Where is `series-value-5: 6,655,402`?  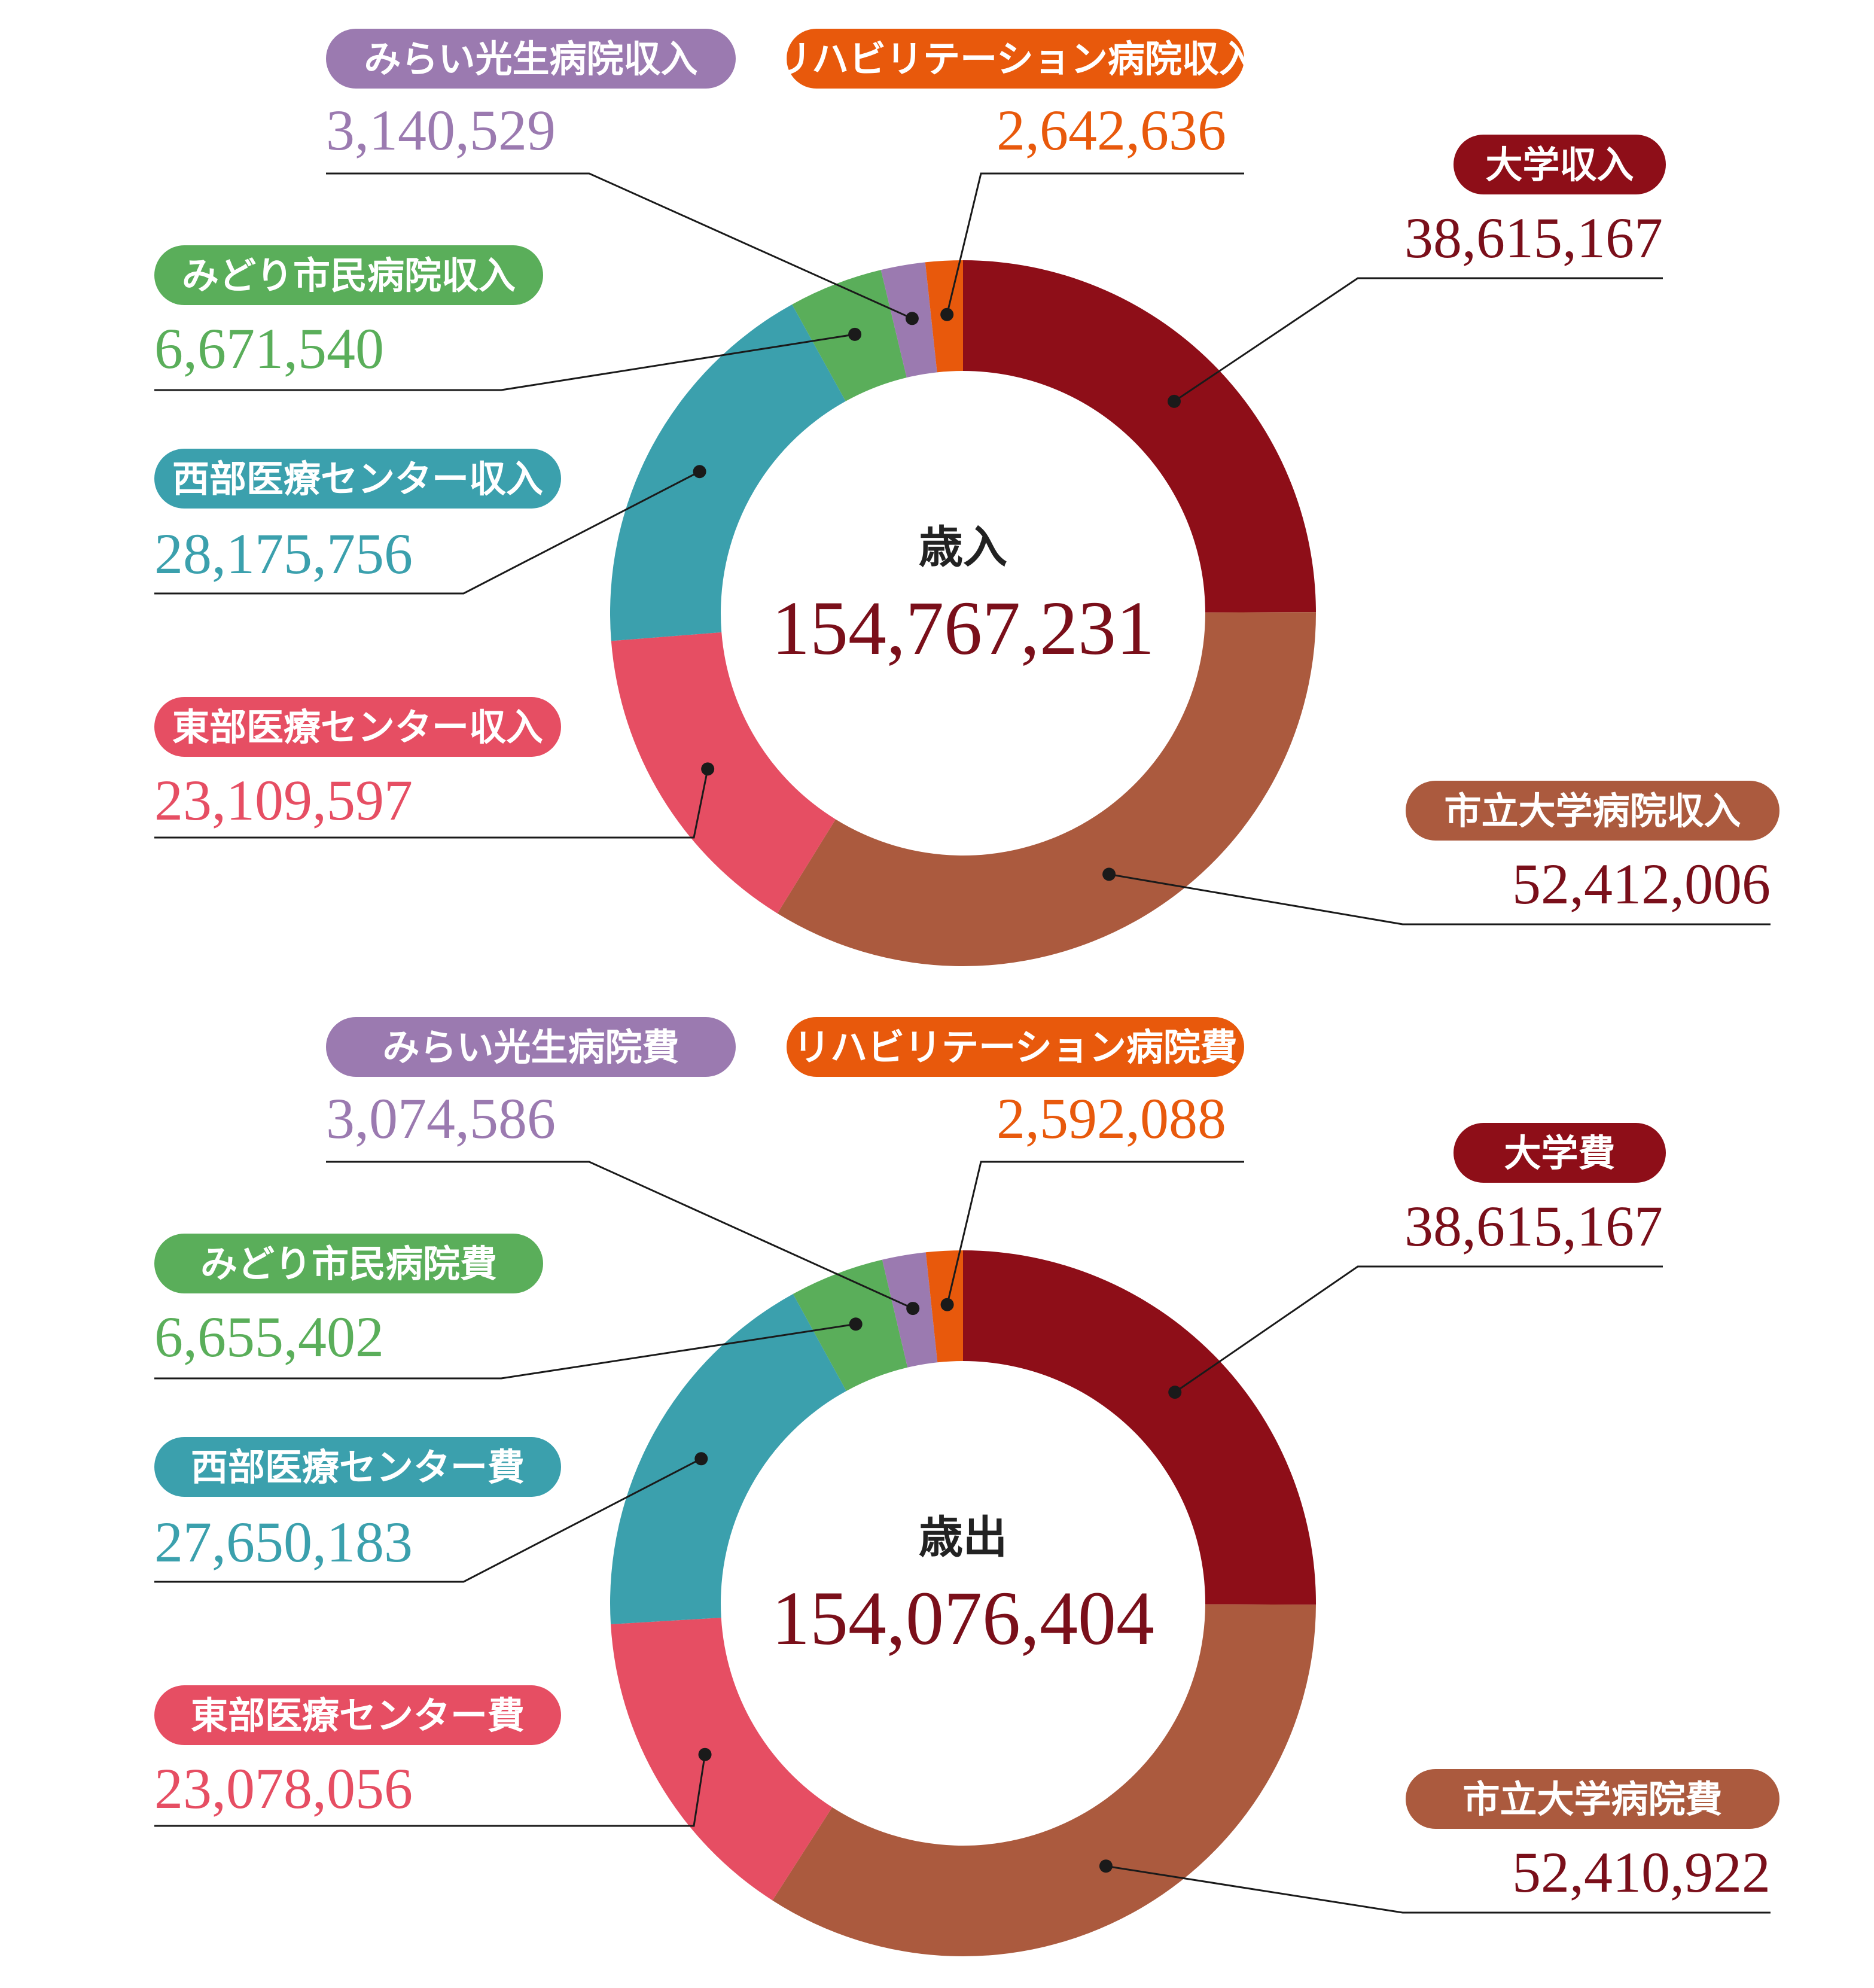 series-value-5: 6,655,402 is located at coordinates (269, 1337).